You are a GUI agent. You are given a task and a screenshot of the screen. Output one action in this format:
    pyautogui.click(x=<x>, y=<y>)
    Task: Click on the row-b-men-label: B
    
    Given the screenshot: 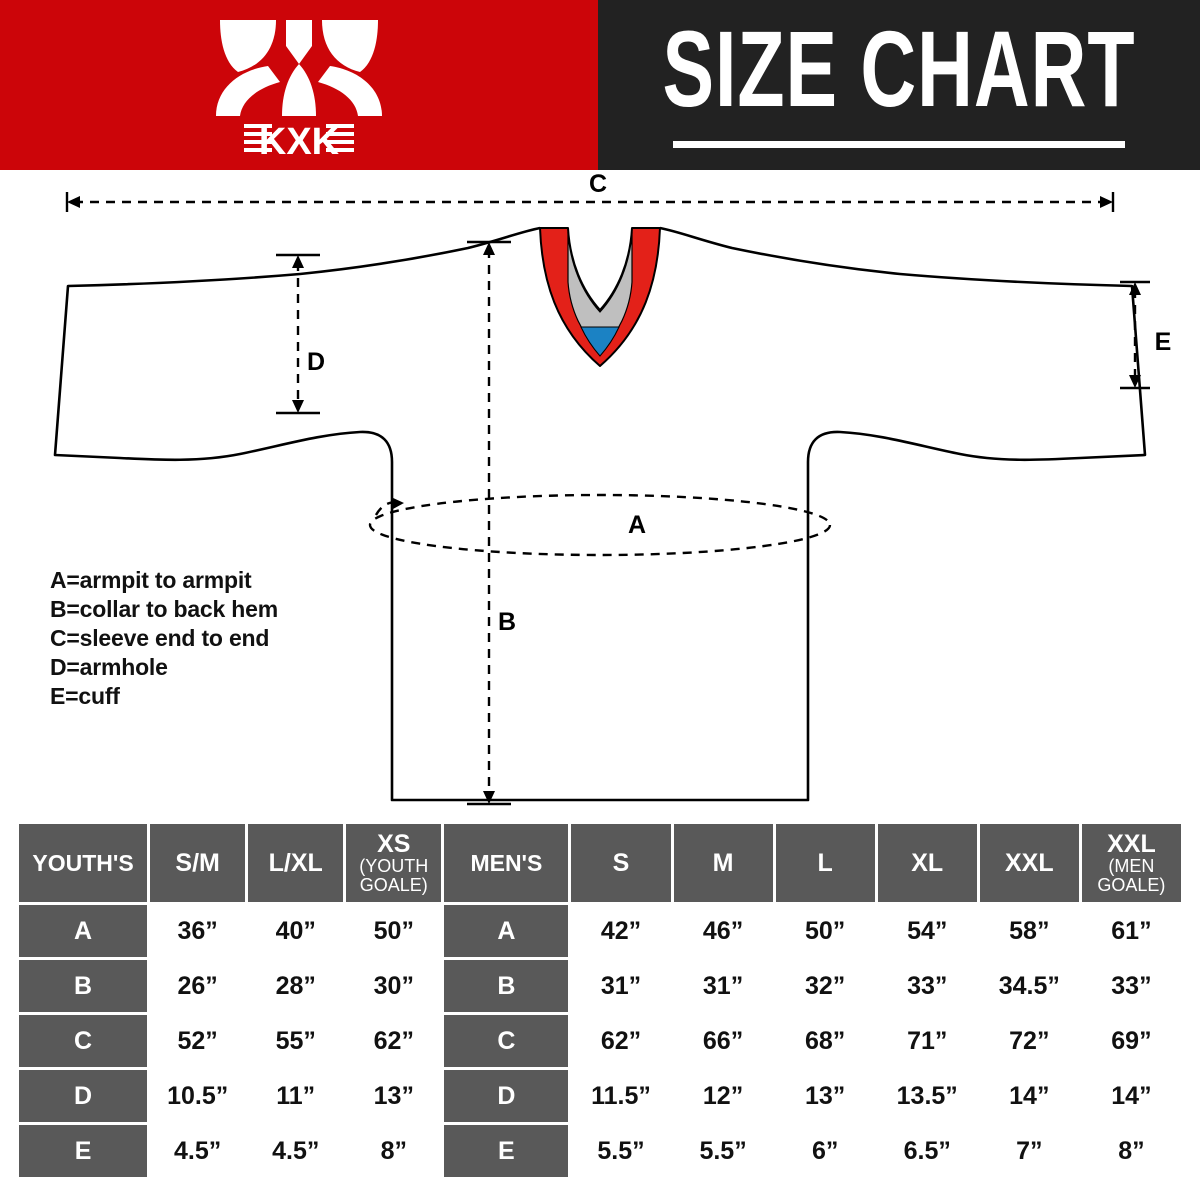 What is the action you would take?
    pyautogui.click(x=506, y=986)
    